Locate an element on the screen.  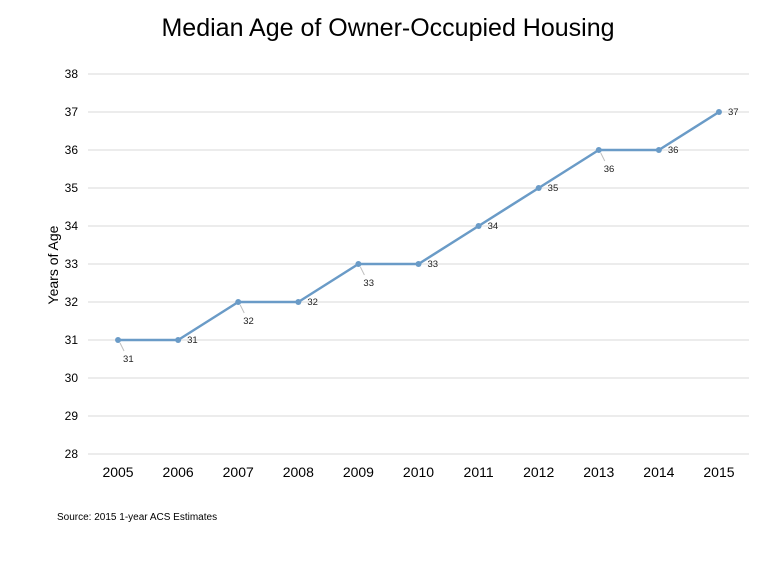
y-tick-label: 32 is located at coordinates (72, 302).